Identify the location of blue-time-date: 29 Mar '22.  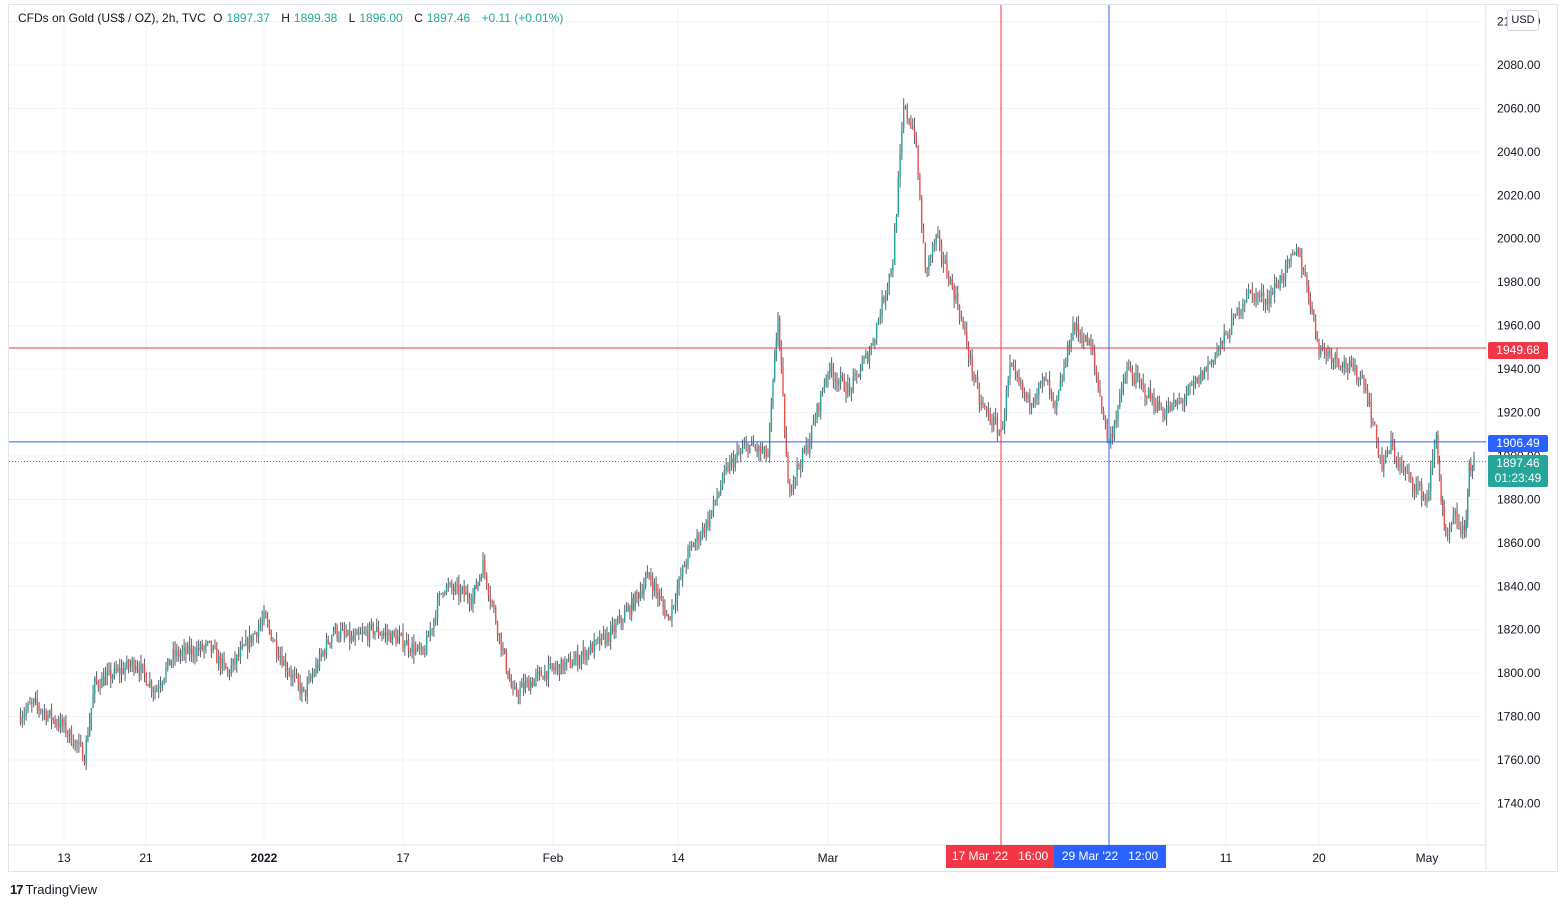
(1090, 856).